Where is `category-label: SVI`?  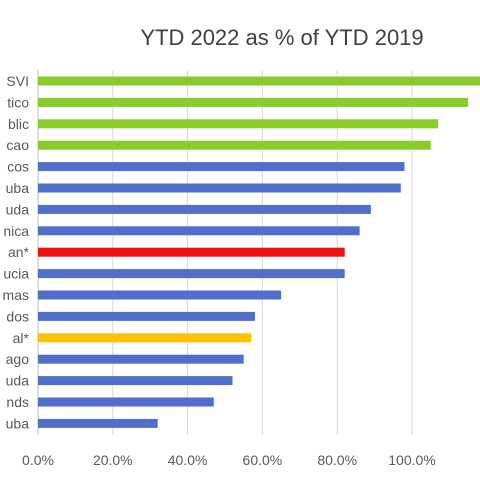
category-label: SVI is located at coordinates (17, 81).